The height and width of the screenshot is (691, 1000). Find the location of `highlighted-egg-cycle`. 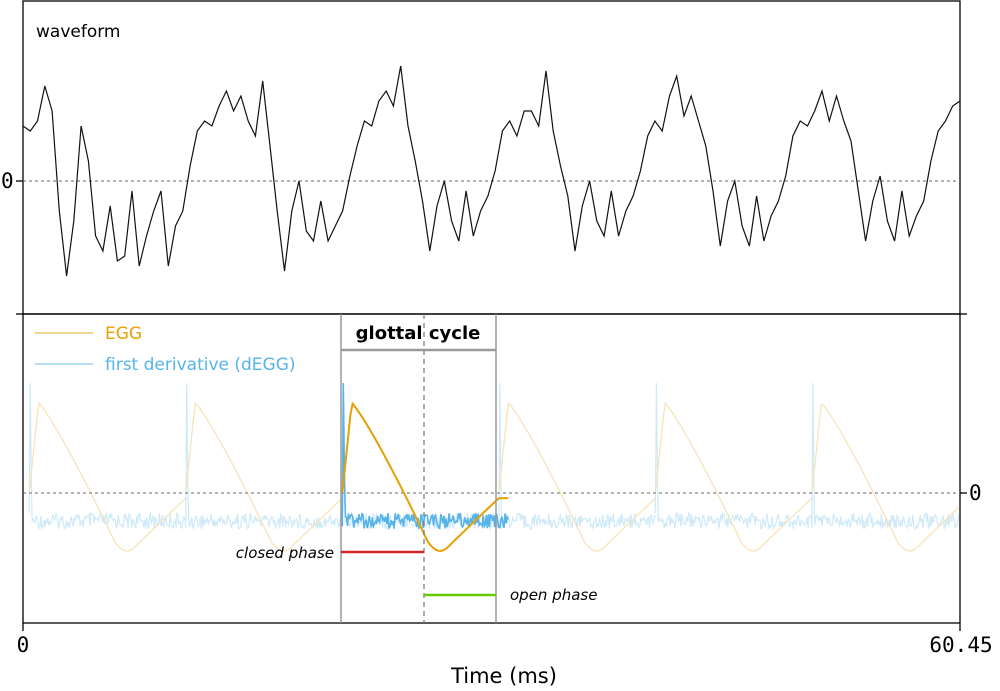

highlighted-egg-cycle is located at coordinates (425, 467).